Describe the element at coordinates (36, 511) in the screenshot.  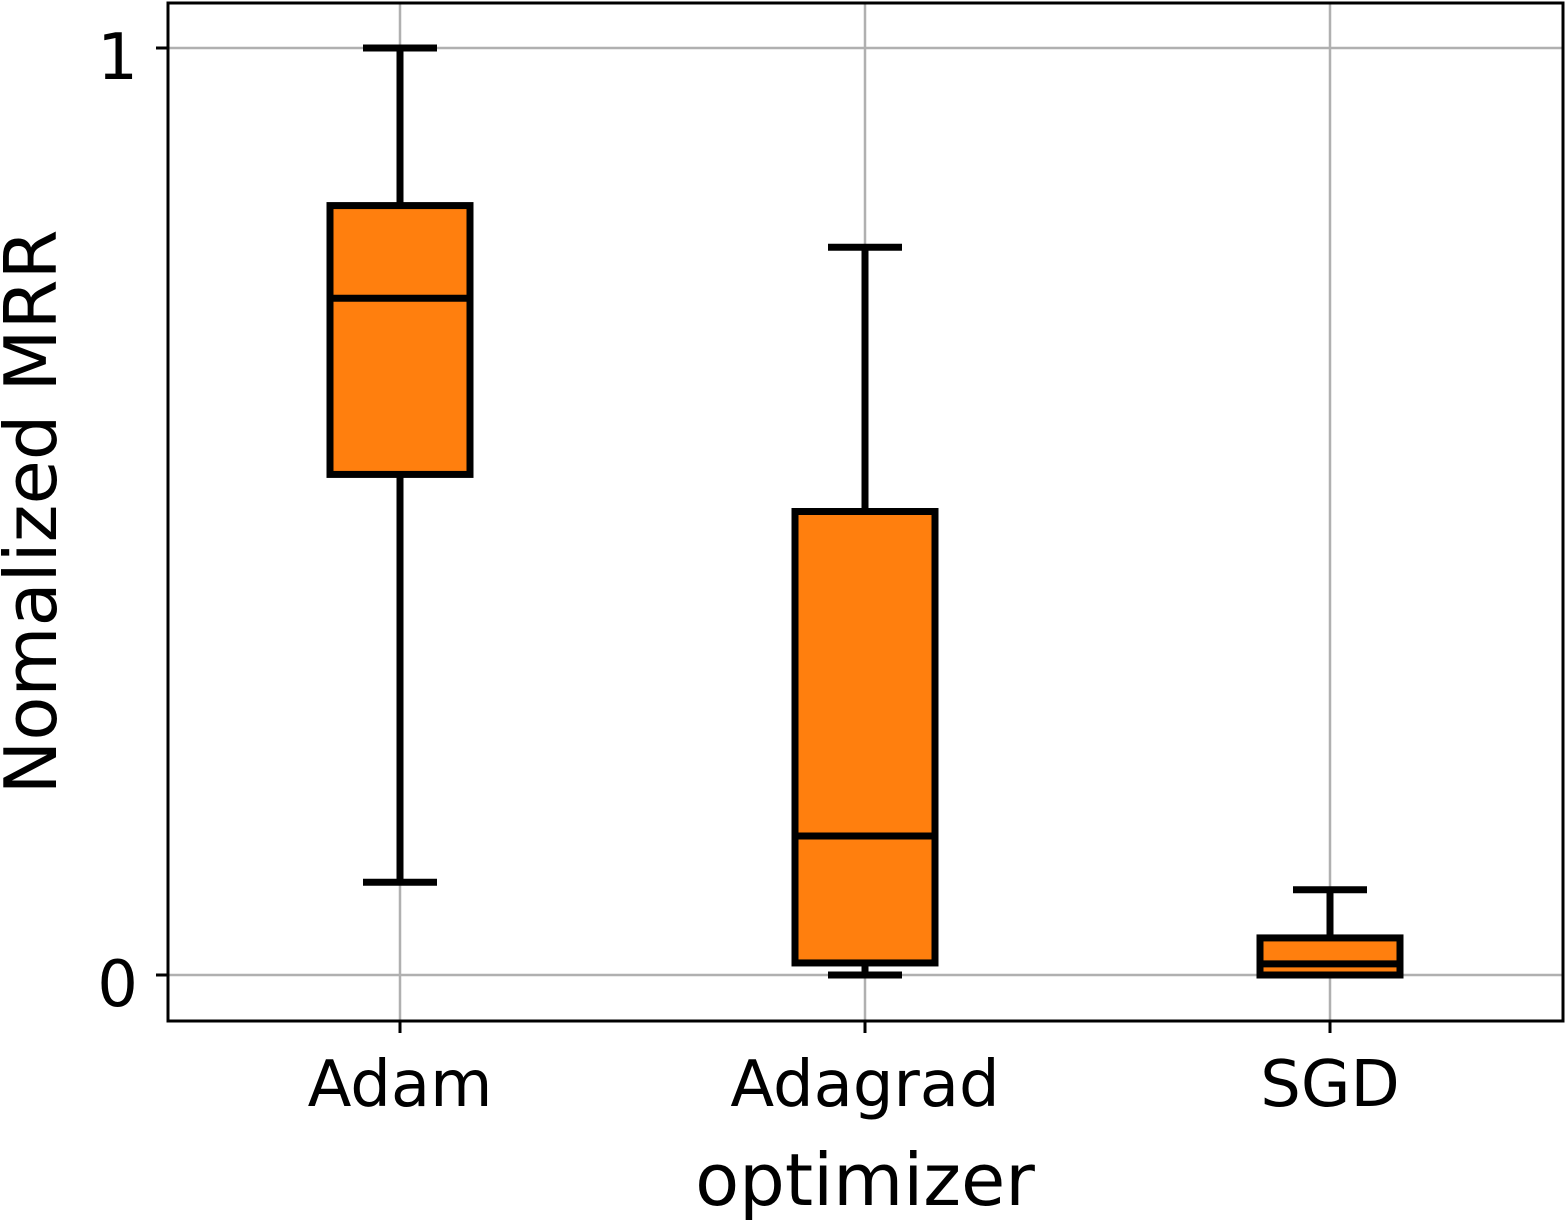
I see `y-axis-label: Nomalized MRR` at that location.